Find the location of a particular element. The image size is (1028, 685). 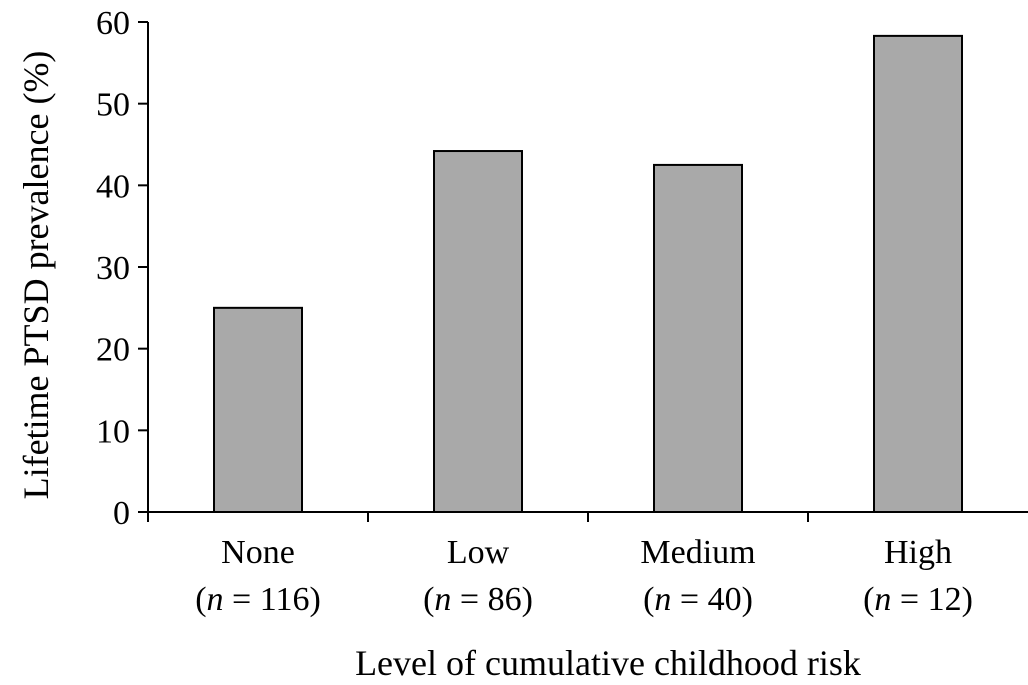

y-tick-label: 20 is located at coordinates (113, 350).